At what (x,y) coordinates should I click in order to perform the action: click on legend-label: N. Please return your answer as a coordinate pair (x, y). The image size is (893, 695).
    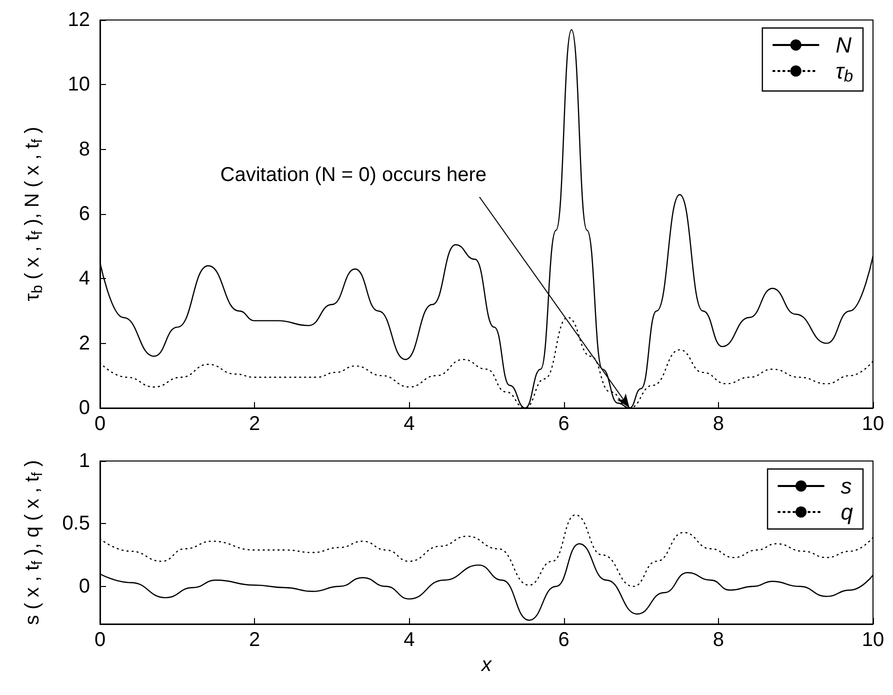
    Looking at the image, I should click on (844, 45).